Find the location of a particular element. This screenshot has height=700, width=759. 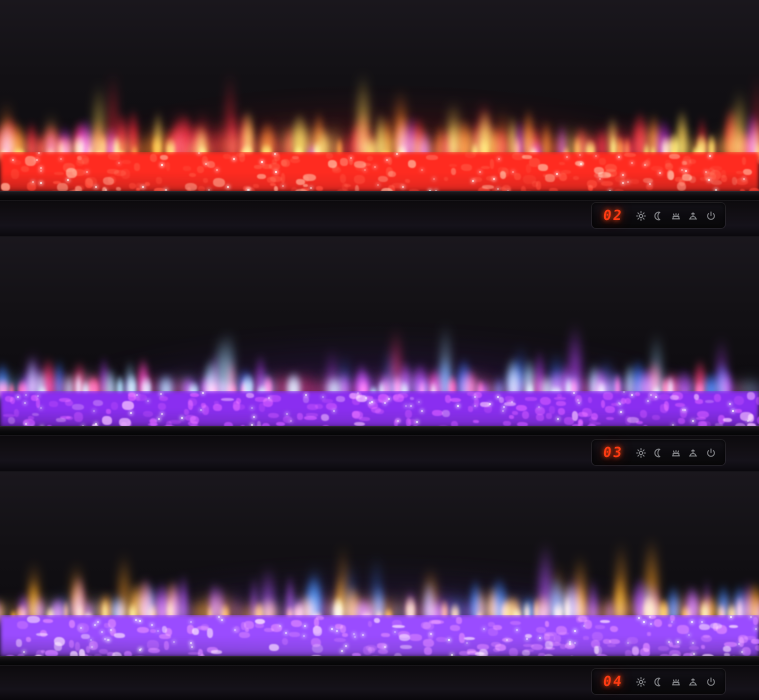

control-bar-2: 03 is located at coordinates (658, 452).